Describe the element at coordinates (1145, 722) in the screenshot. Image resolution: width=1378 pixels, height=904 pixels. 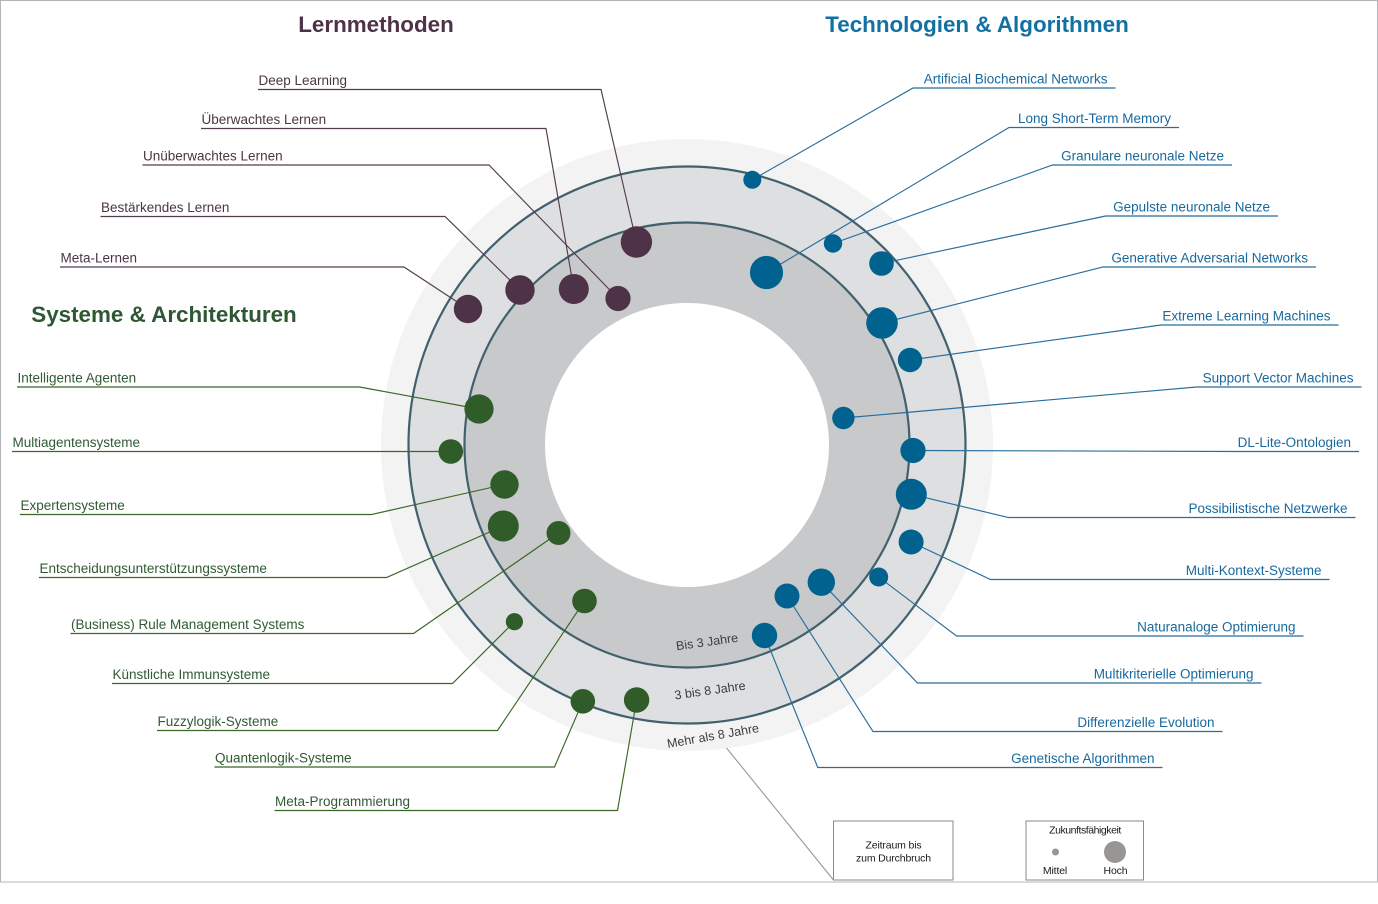
I see `svg-text: Differenzielle Evolution` at that location.